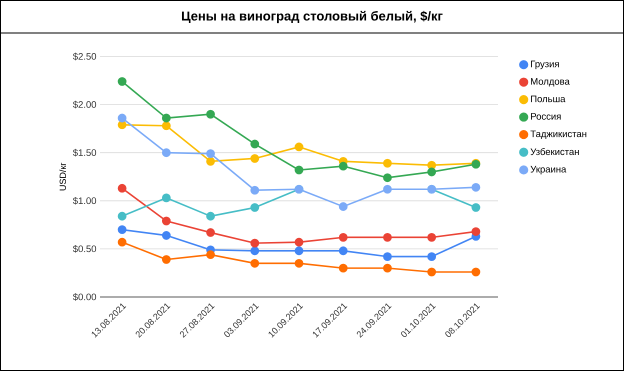  What do you see at coordinates (84, 104) in the screenshot?
I see `y-tick-label: $2.00` at bounding box center [84, 104].